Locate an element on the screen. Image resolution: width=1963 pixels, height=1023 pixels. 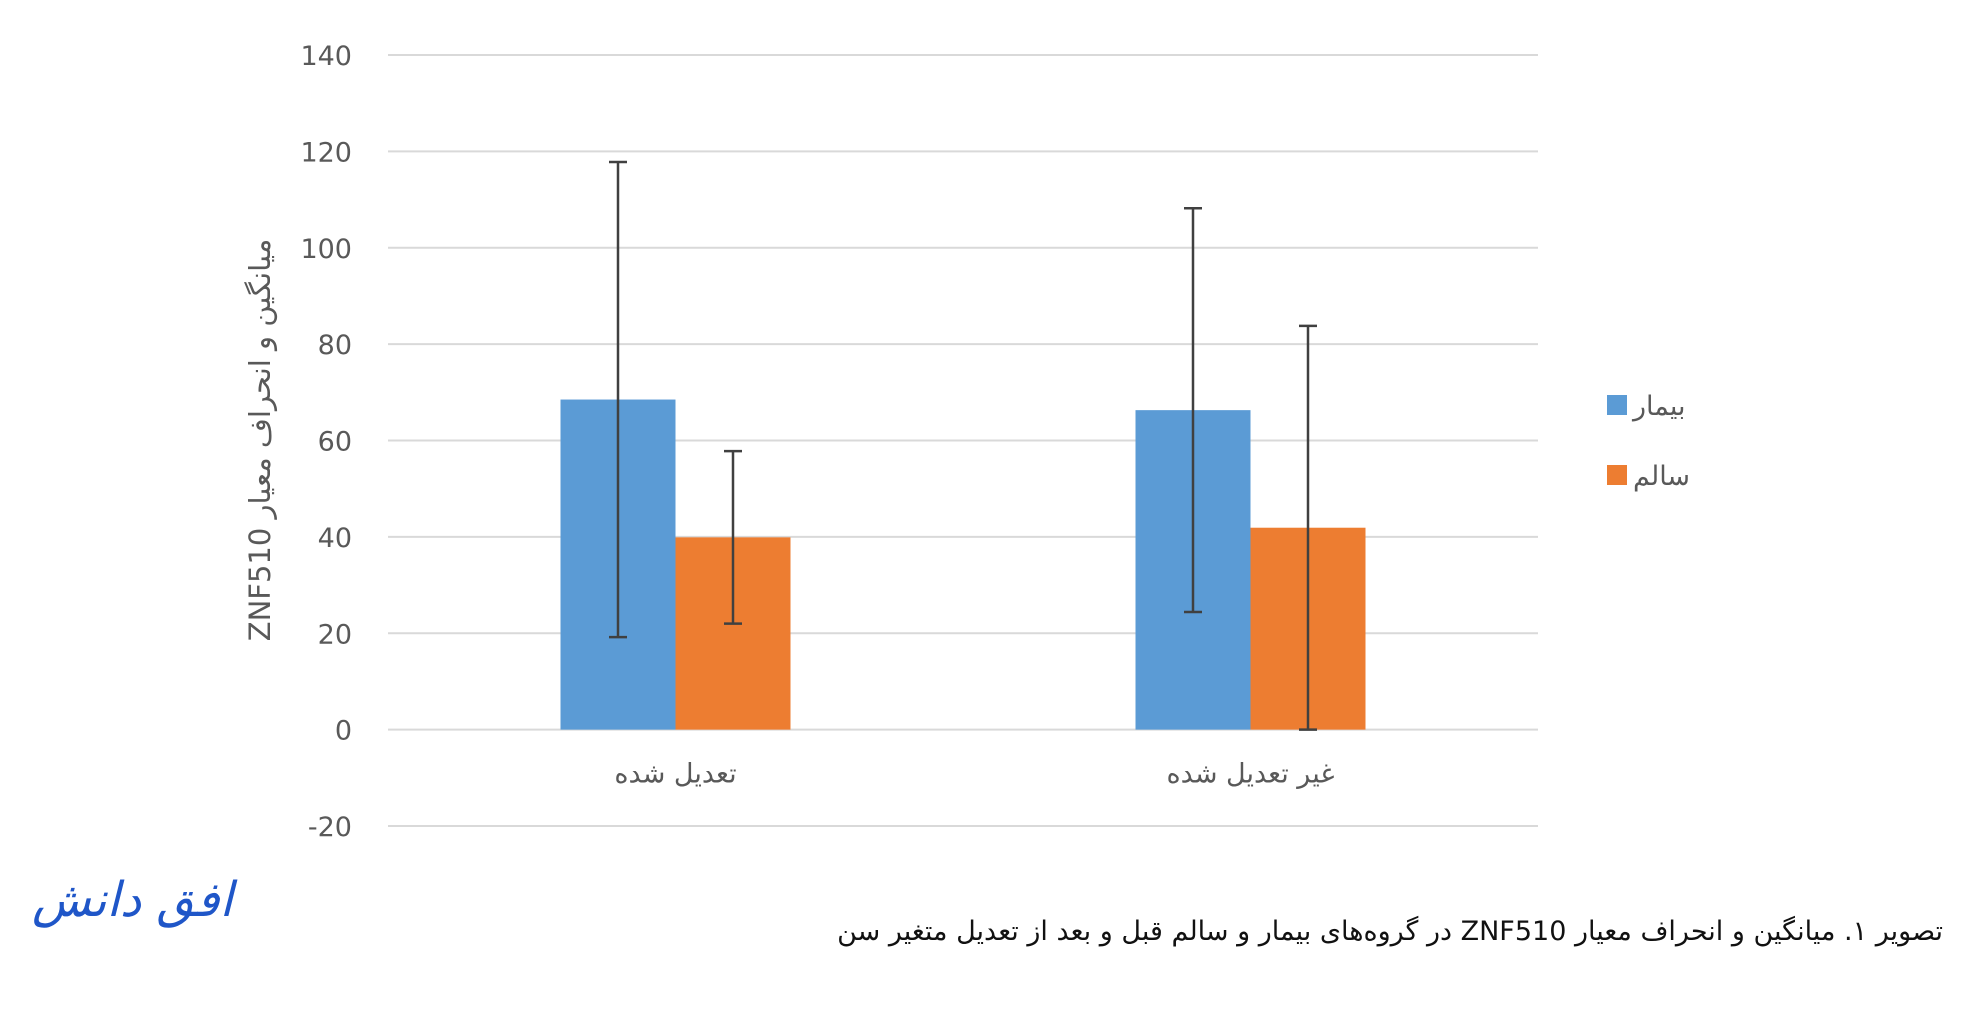
y-tick-label: -20 is located at coordinates (330, 827).